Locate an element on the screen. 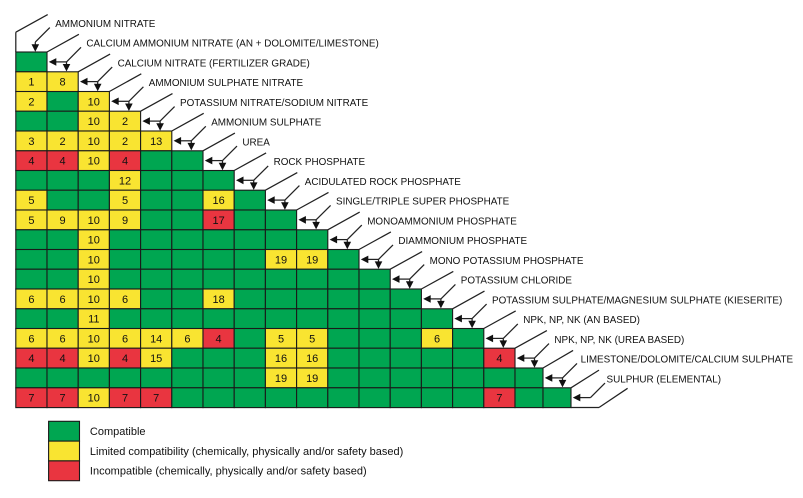  svg-text: DIAMMONIUM PHOSPHATE is located at coordinates (462, 241).